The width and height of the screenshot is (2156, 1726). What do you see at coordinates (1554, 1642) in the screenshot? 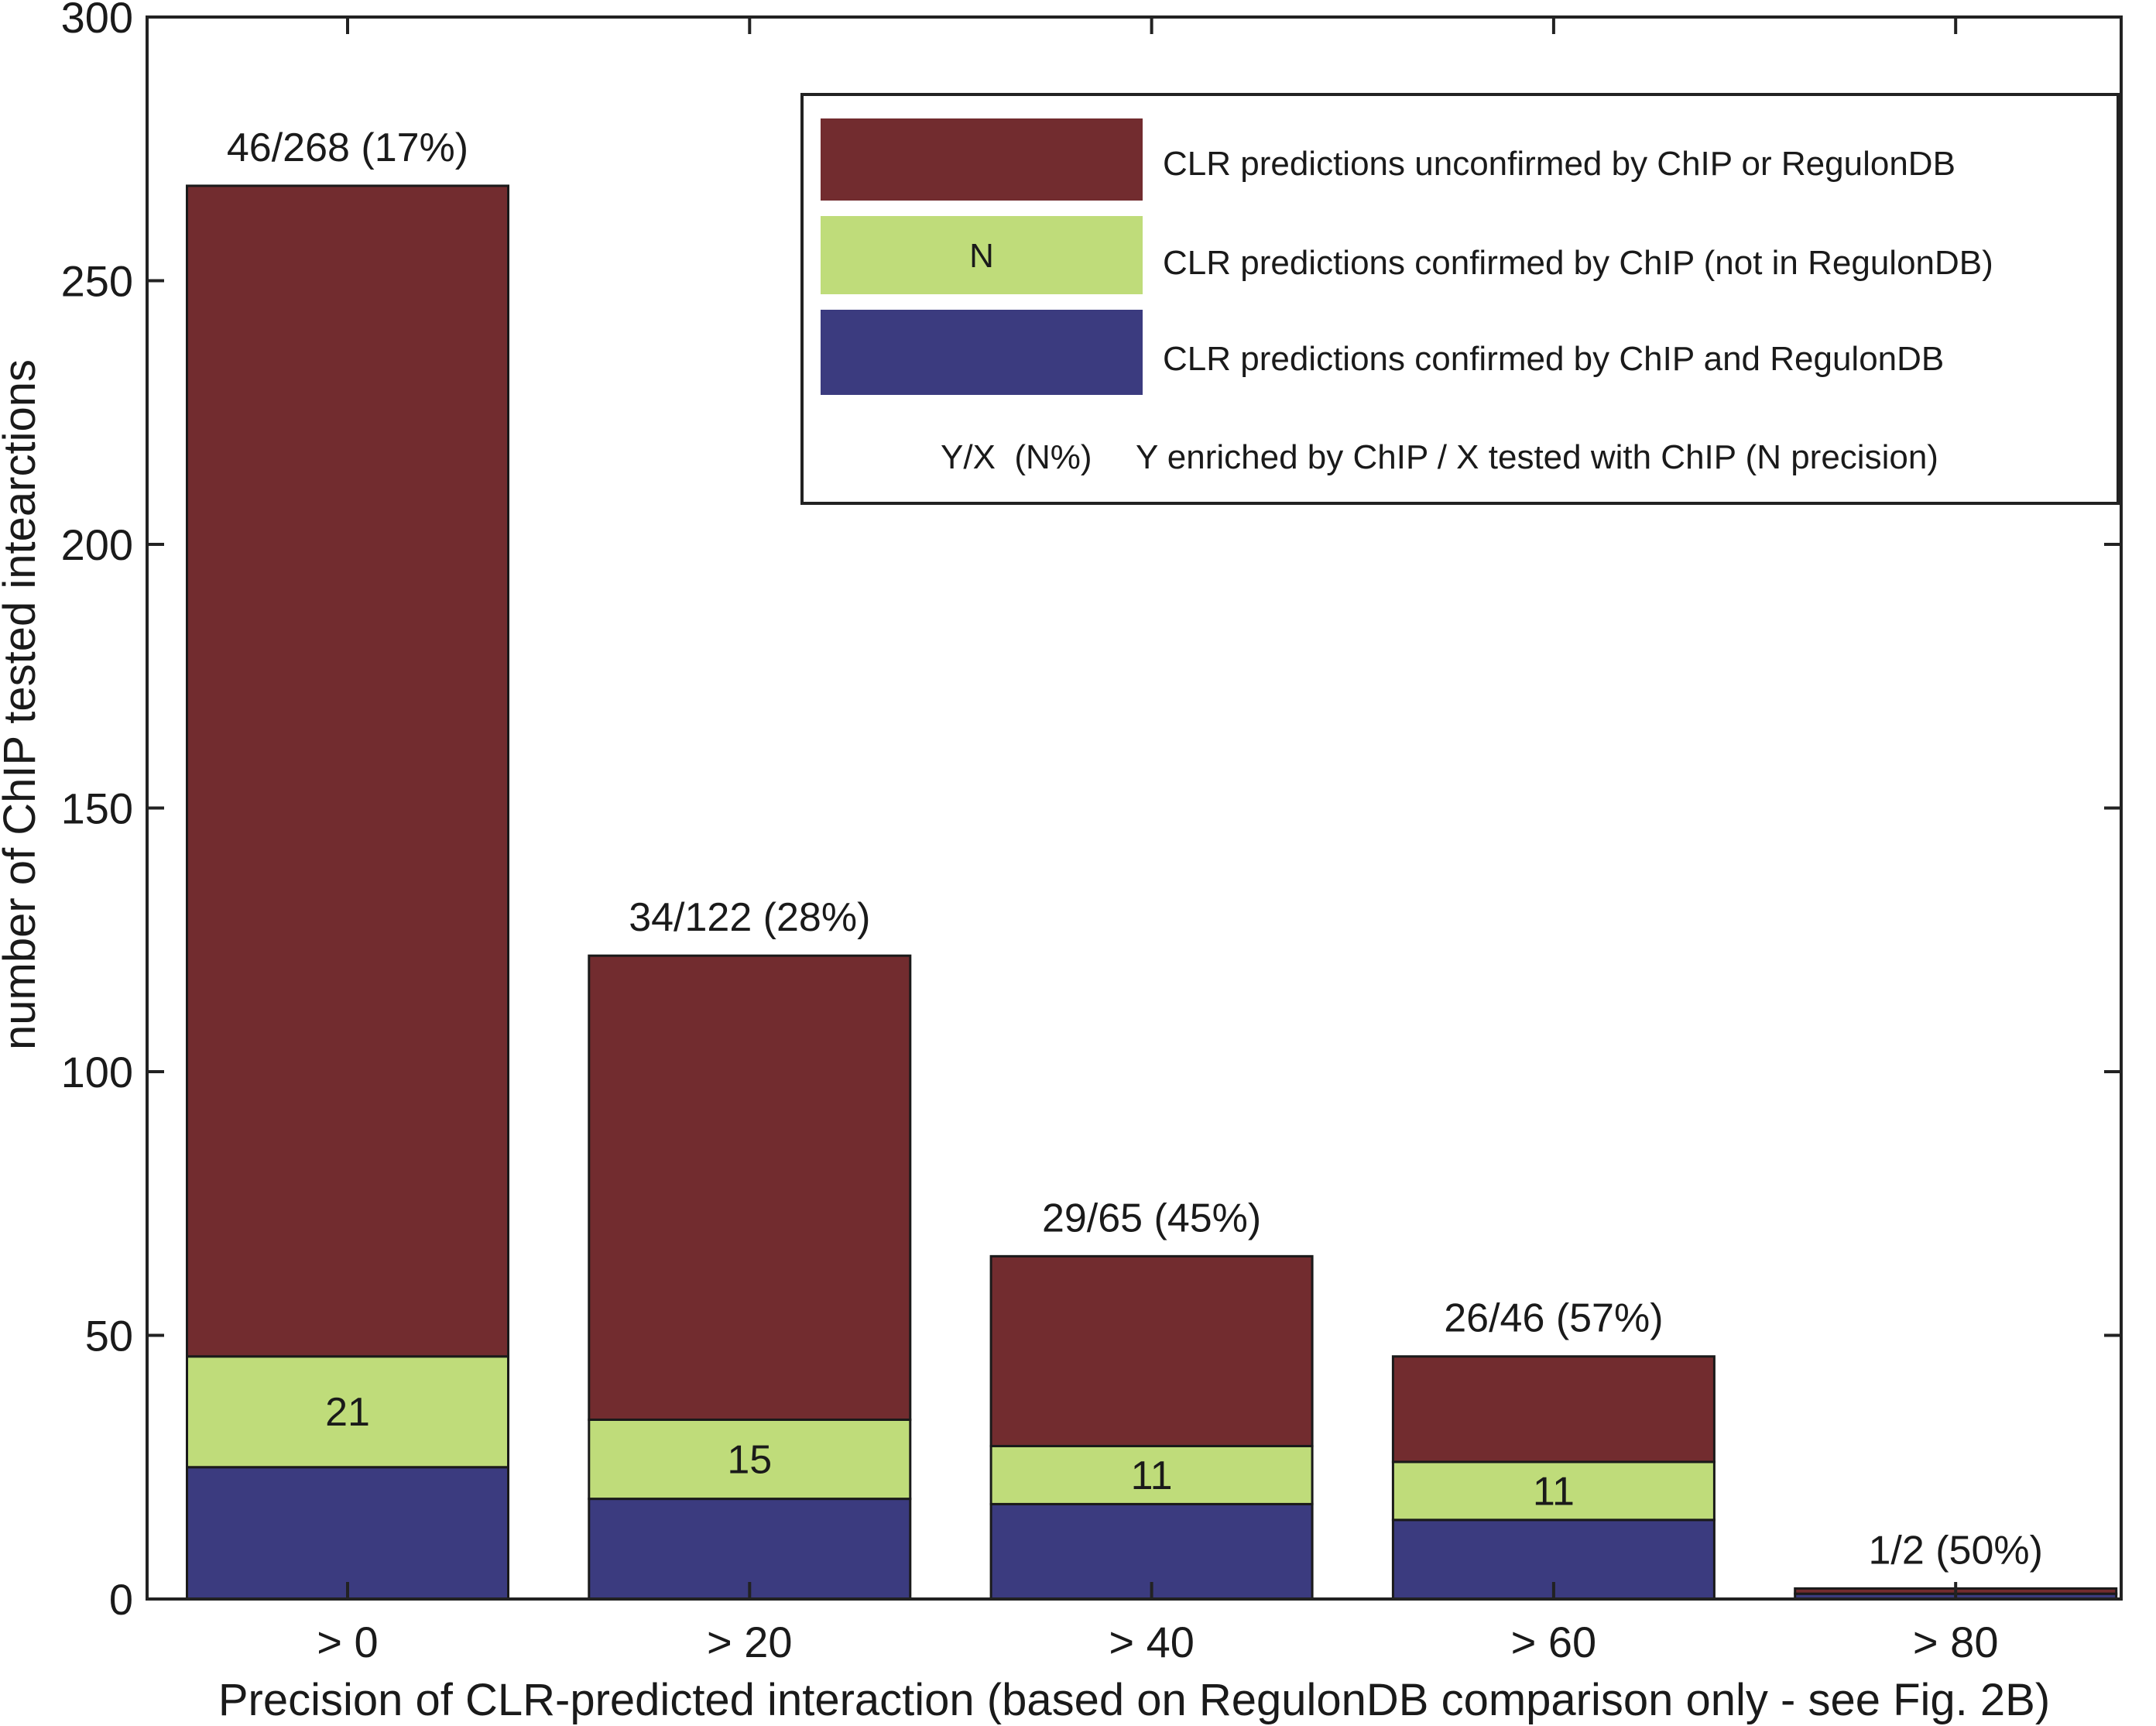
I see `x-tick-label: > 60` at bounding box center [1554, 1642].